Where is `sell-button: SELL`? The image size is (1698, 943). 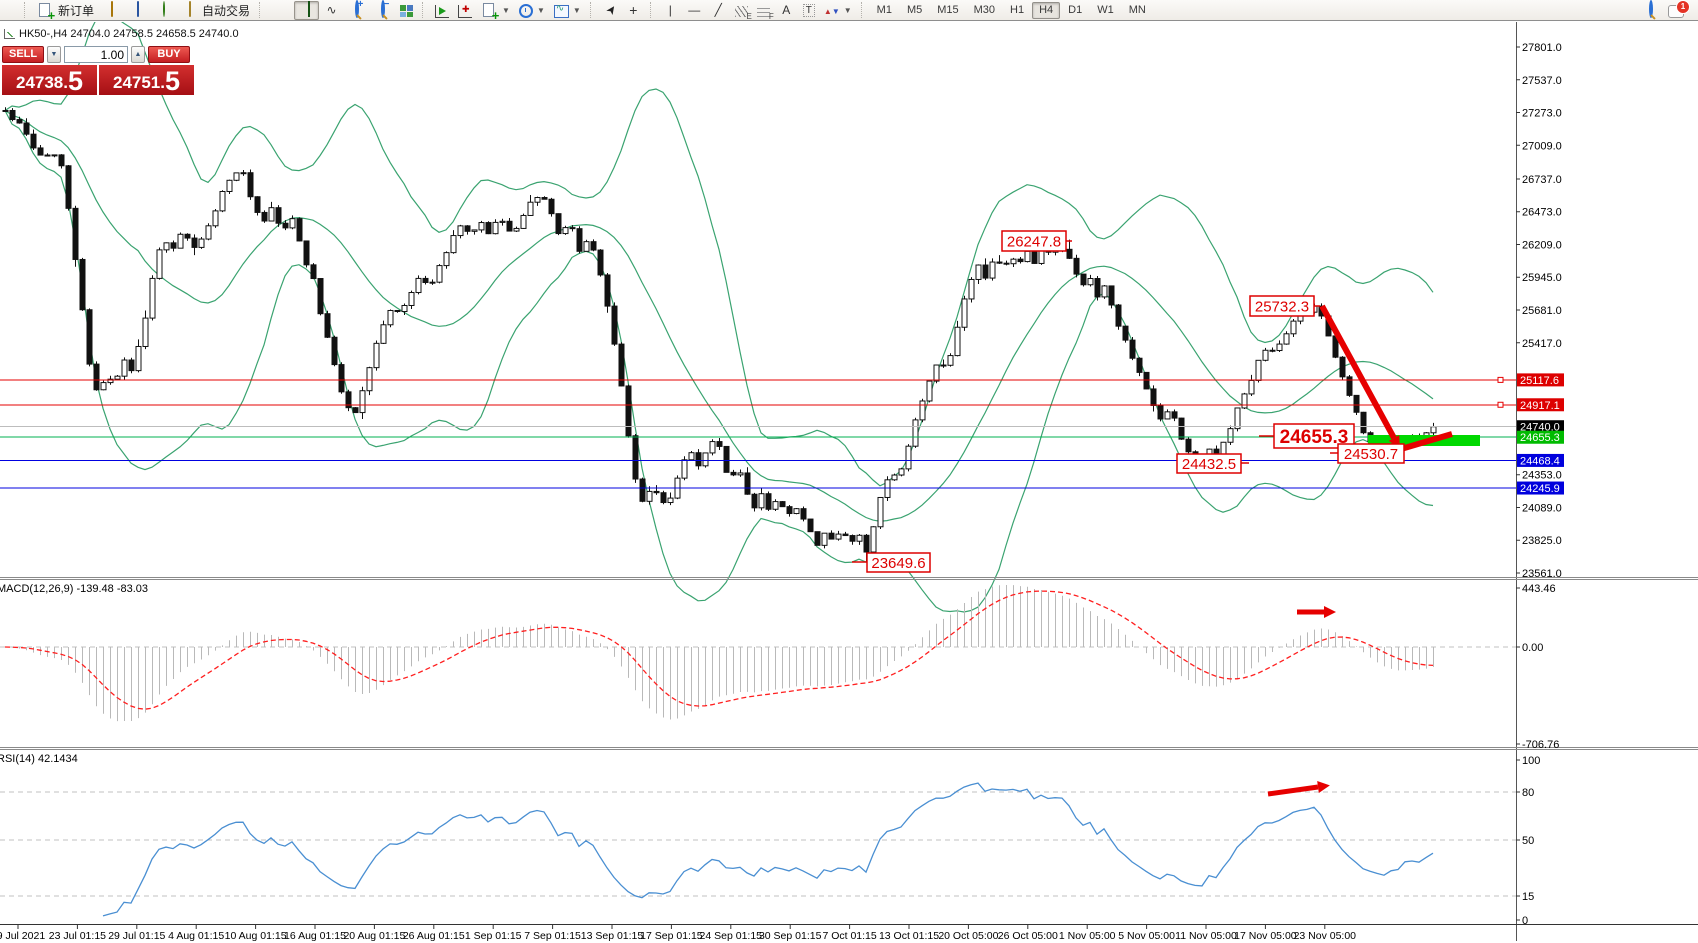
sell-button: SELL is located at coordinates (23, 54).